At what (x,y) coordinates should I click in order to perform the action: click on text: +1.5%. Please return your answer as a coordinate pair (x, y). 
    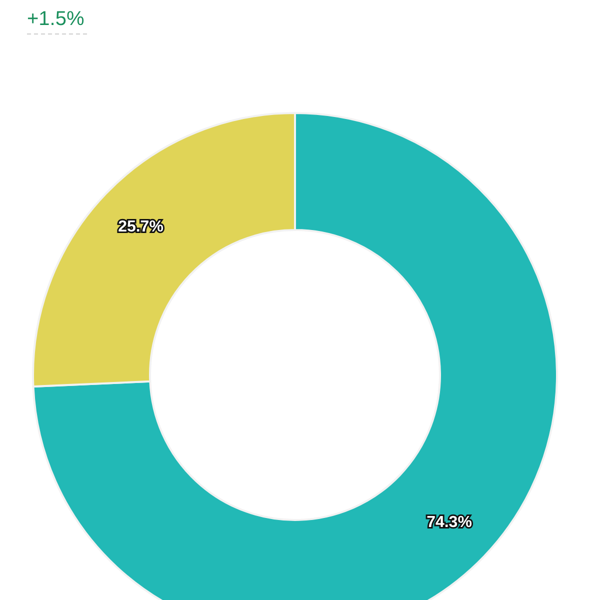
    Looking at the image, I should click on (55, 19).